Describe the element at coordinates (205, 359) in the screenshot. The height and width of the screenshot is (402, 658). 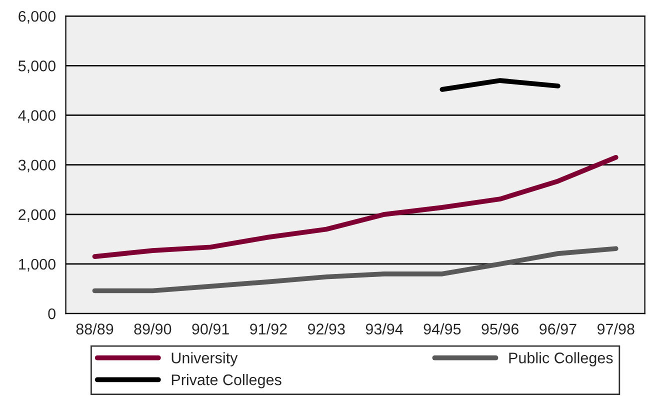
I see `legend-label: University` at that location.